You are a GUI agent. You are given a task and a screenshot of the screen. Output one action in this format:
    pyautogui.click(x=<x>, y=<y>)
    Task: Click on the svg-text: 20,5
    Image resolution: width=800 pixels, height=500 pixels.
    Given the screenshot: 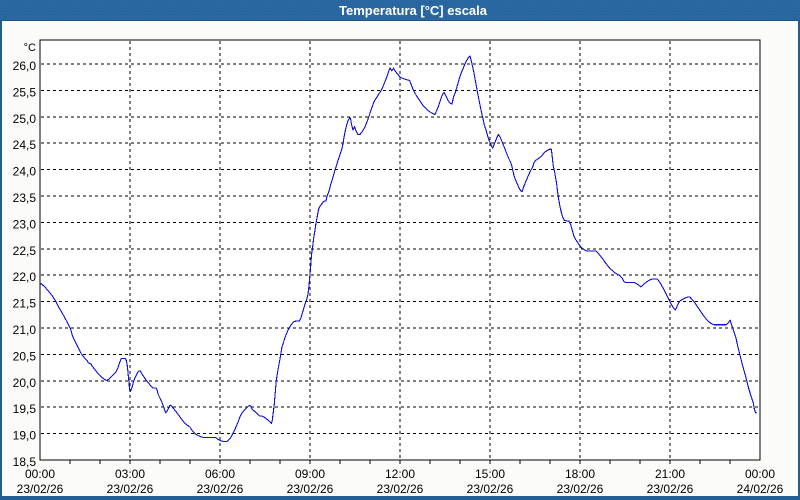 What is the action you would take?
    pyautogui.click(x=25, y=356)
    